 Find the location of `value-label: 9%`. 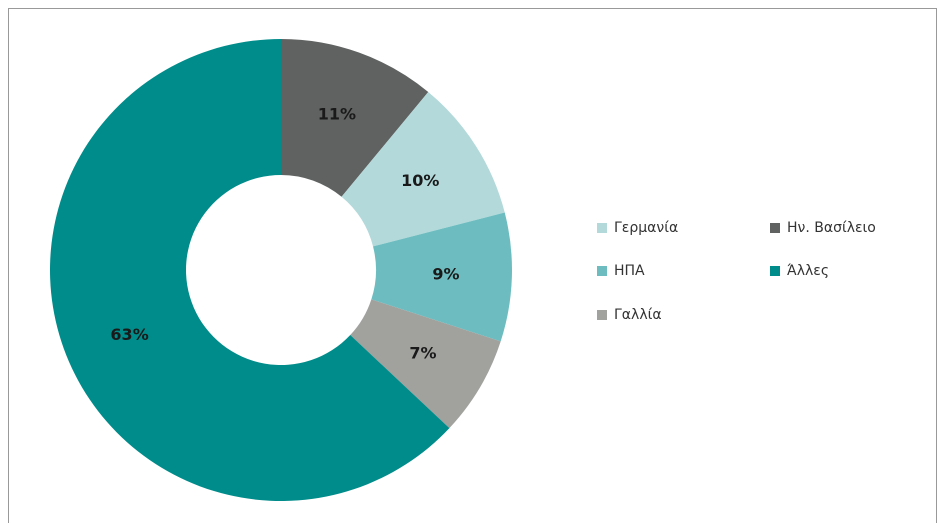

value-label: 9% is located at coordinates (445, 274).